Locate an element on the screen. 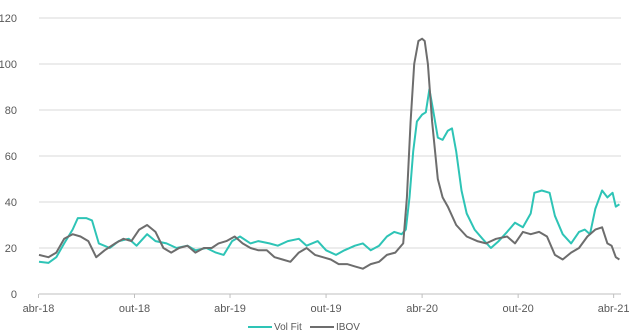  x-tick-label: abr-21 is located at coordinates (614, 309).